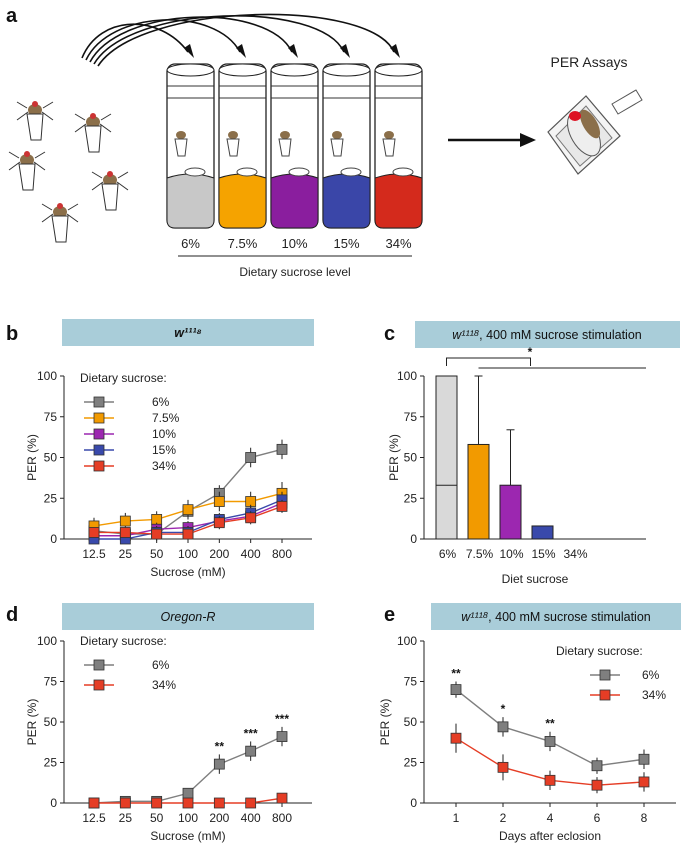 The width and height of the screenshot is (685, 858). I want to click on y-tick-label: 100, so click(47, 641).